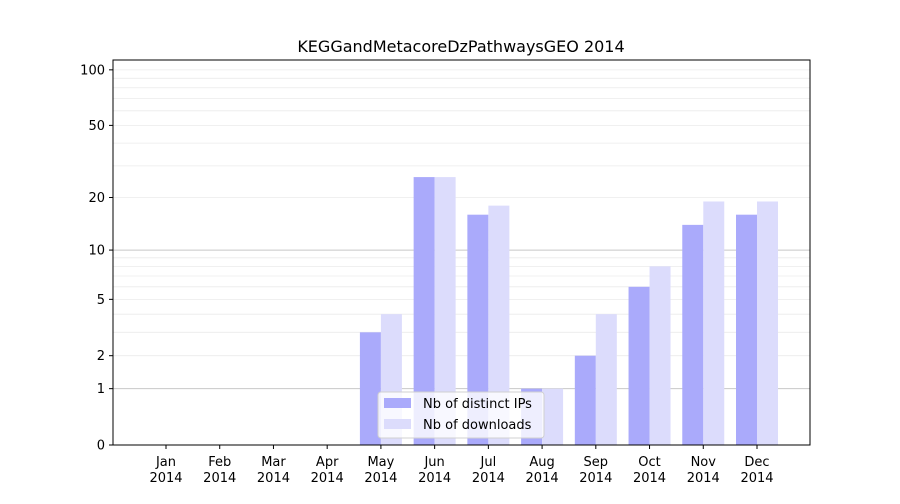 The image size is (900, 504). Describe the element at coordinates (477, 404) in the screenshot. I see `legend-label: Nb of distinct IPs` at that location.